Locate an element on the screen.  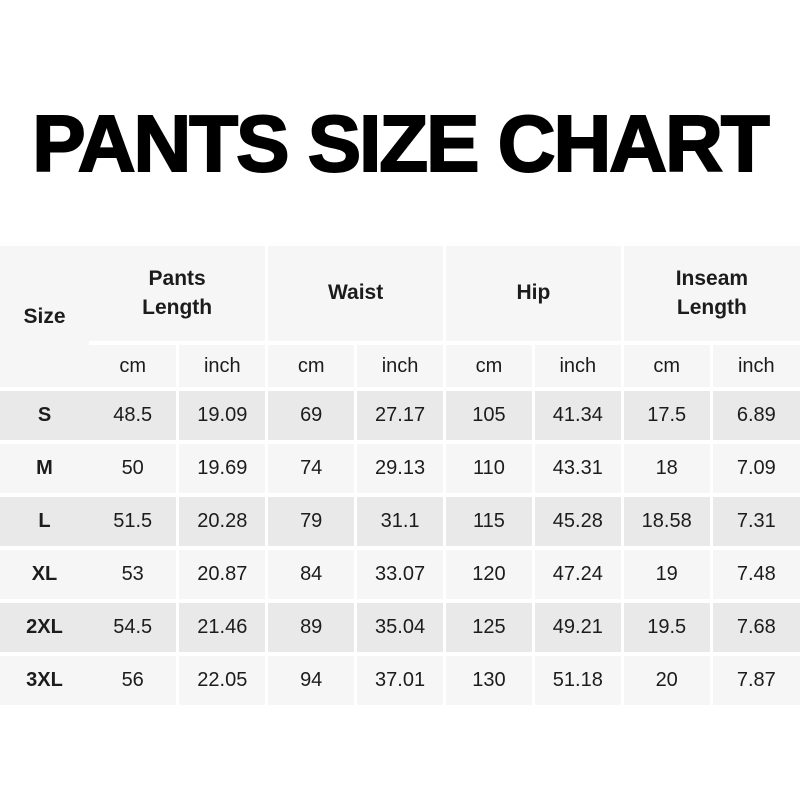
value-cell: 7.48 is located at coordinates (754, 575).